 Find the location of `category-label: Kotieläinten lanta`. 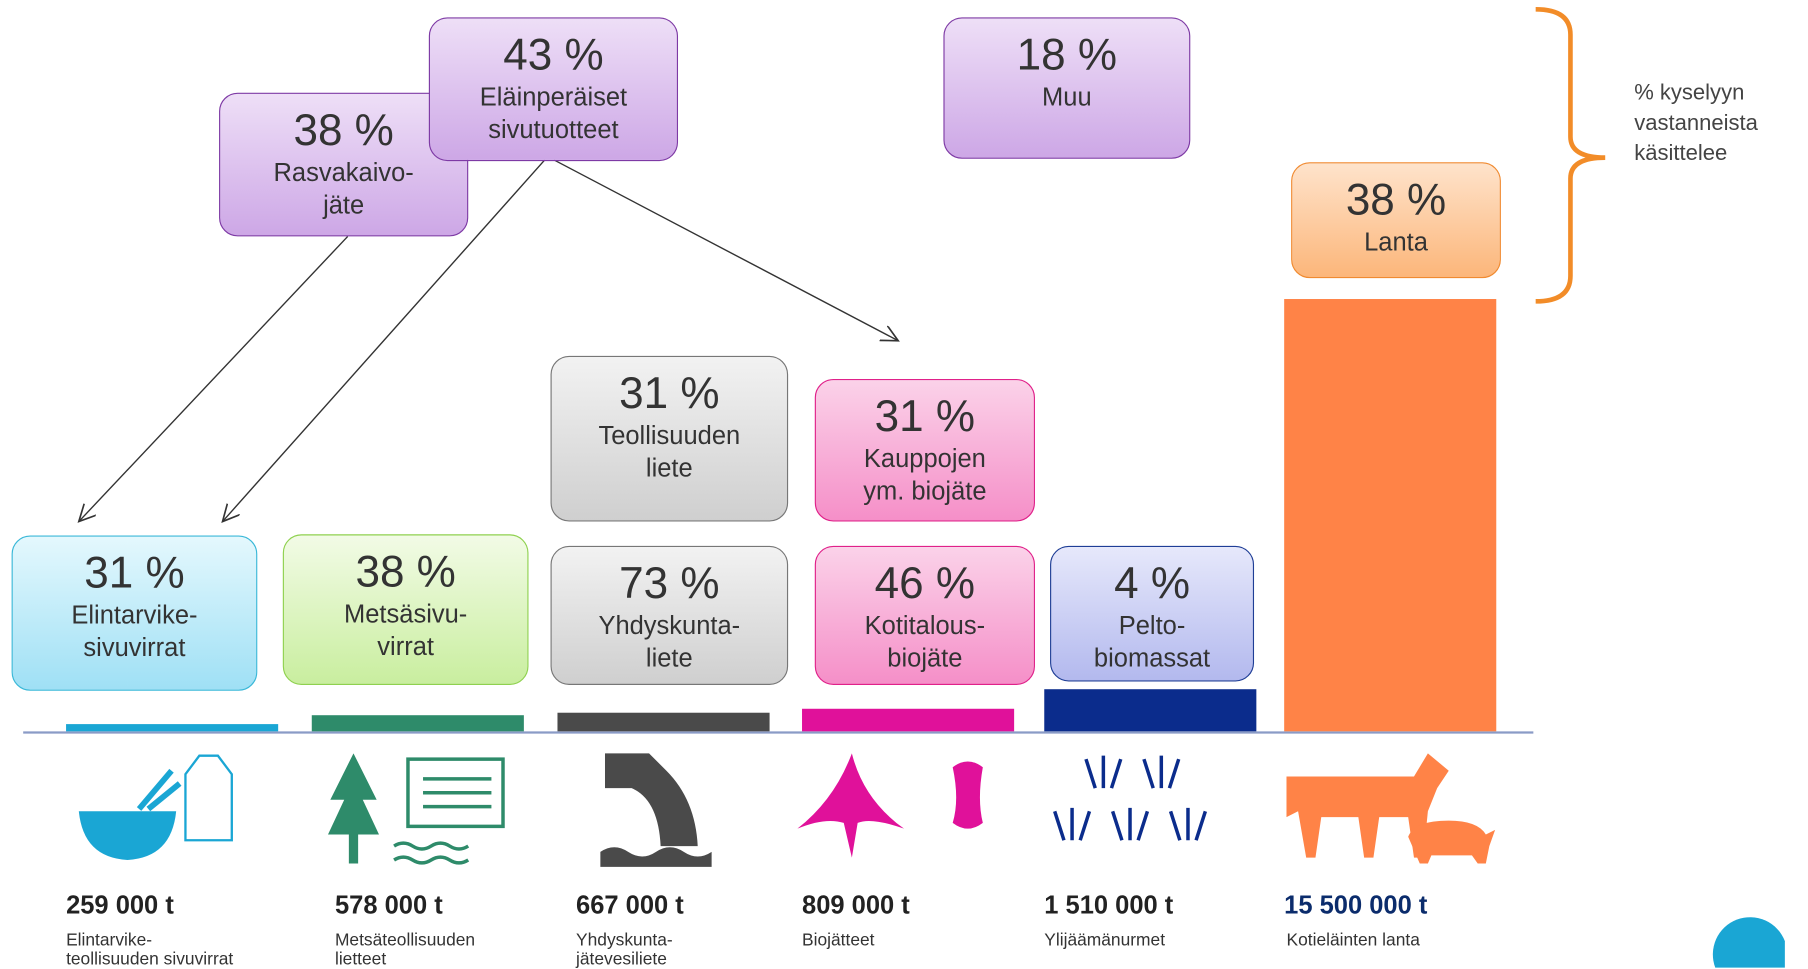

category-label: Kotieläinten lanta is located at coordinates (1353, 940).